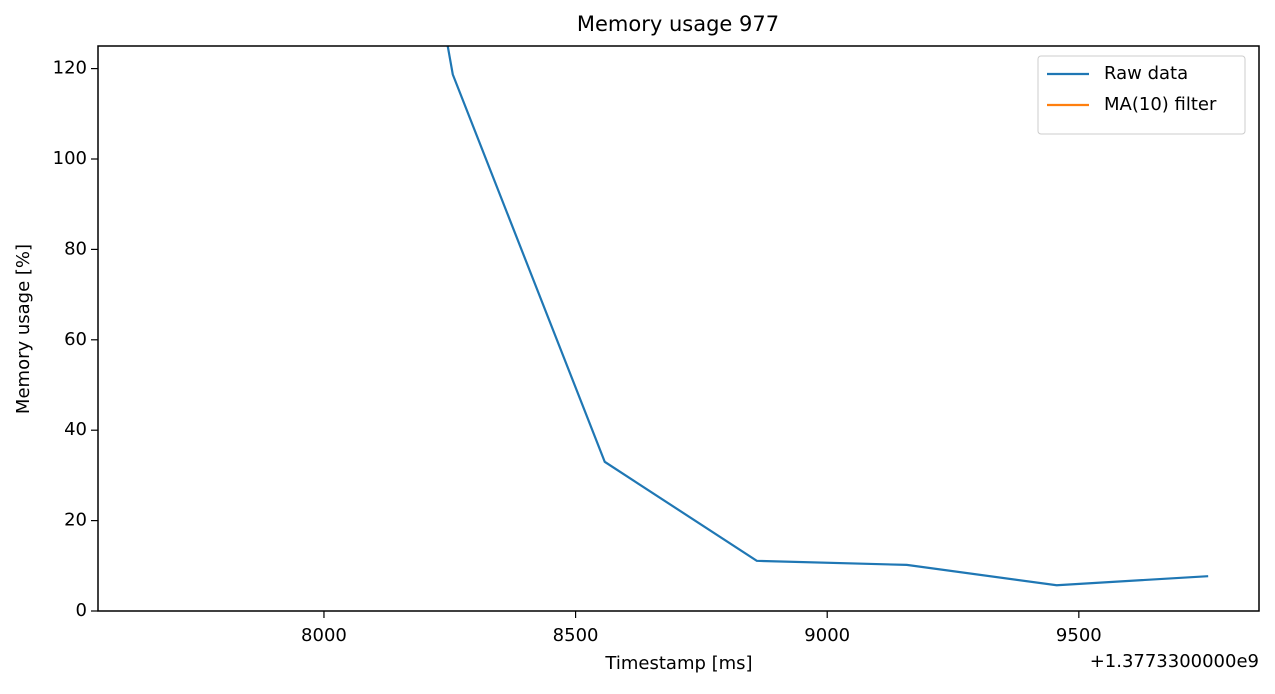 This screenshot has height=694, width=1275. What do you see at coordinates (576, 635) in the screenshot?
I see `x-tick-label: 8500` at bounding box center [576, 635].